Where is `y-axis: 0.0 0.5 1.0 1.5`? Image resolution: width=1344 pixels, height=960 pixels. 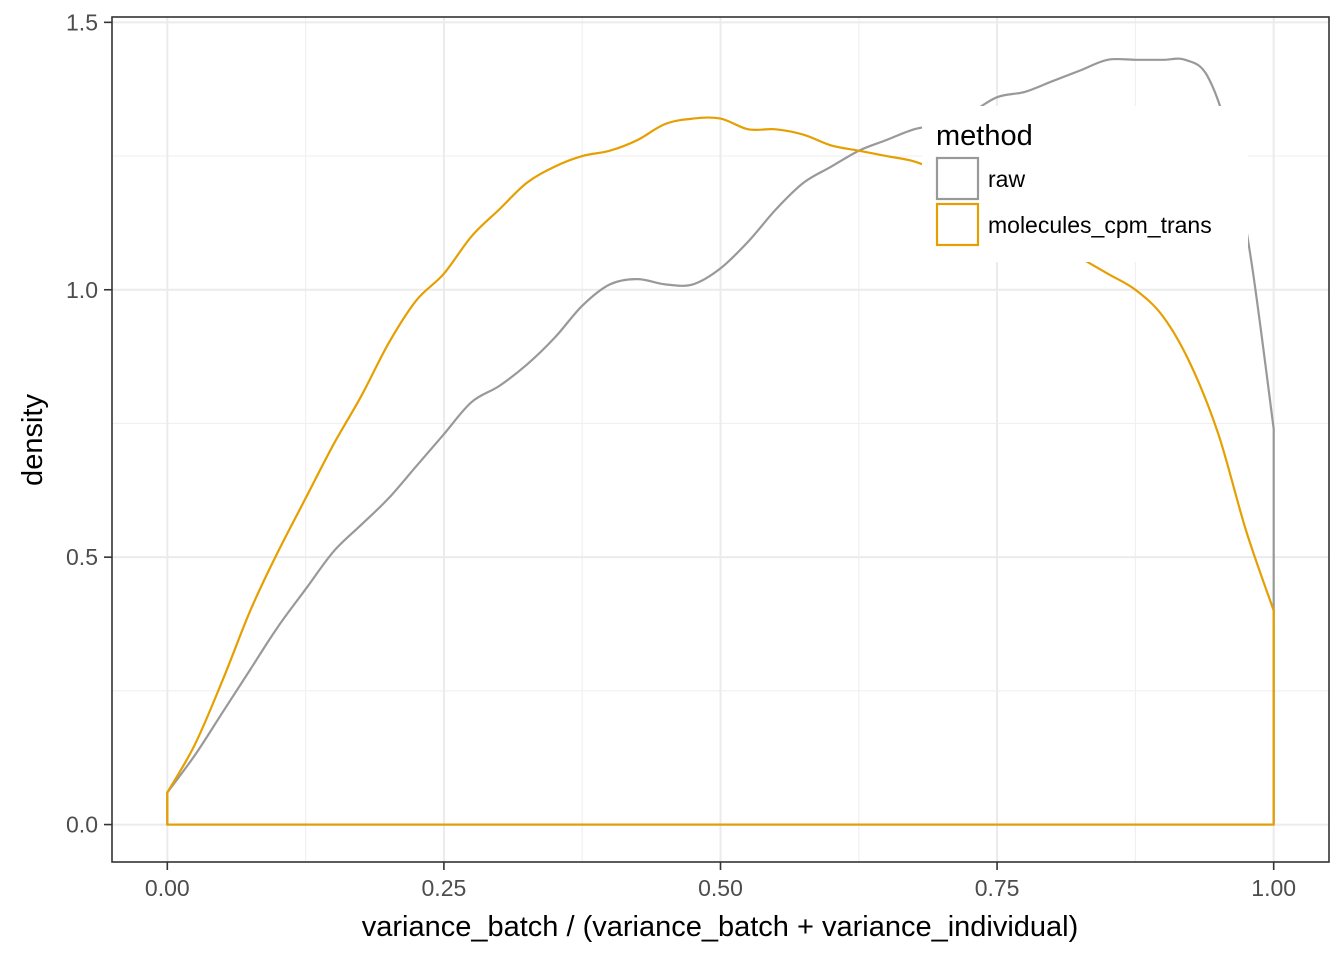
y-axis: 0.0 0.5 1.0 1.5 is located at coordinates (89, 423).